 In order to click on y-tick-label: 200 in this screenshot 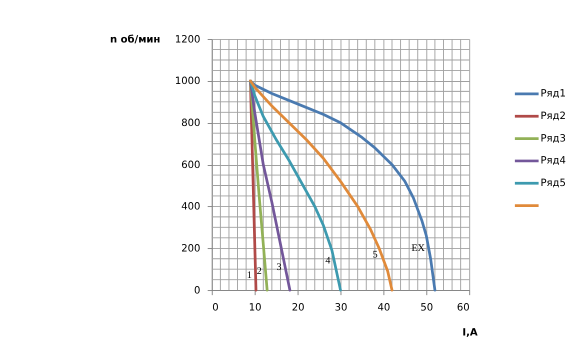, I will do `click(190, 248)`.